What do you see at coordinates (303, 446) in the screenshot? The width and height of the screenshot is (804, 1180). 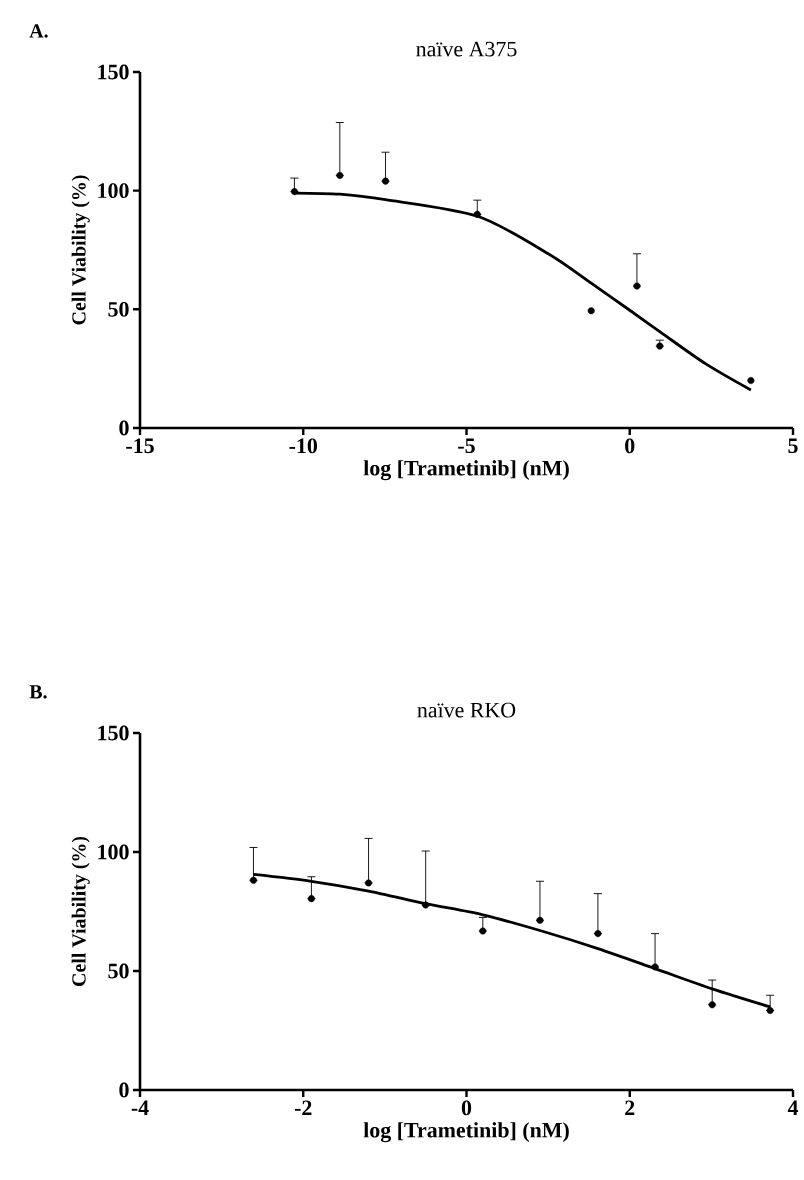 I see `x-tick-label: -10` at bounding box center [303, 446].